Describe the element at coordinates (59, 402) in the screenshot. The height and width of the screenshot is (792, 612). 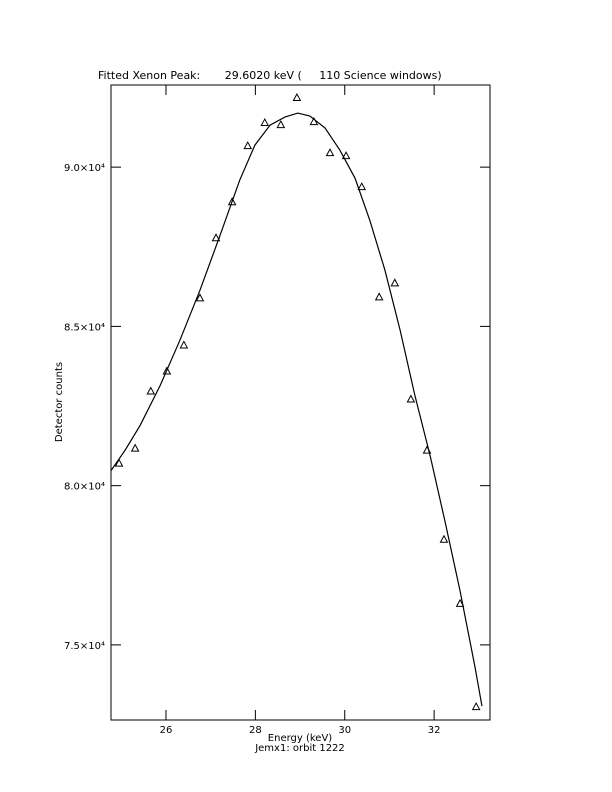
I see `y-axis-label: Detector counts` at that location.